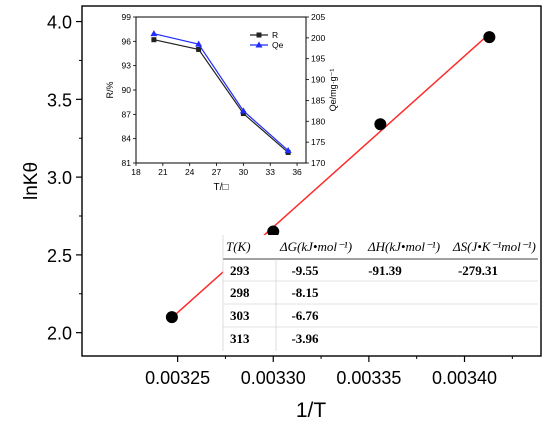 Image resolution: width=550 pixels, height=428 pixels. I want to click on table-cell: -6.76, so click(305, 315).